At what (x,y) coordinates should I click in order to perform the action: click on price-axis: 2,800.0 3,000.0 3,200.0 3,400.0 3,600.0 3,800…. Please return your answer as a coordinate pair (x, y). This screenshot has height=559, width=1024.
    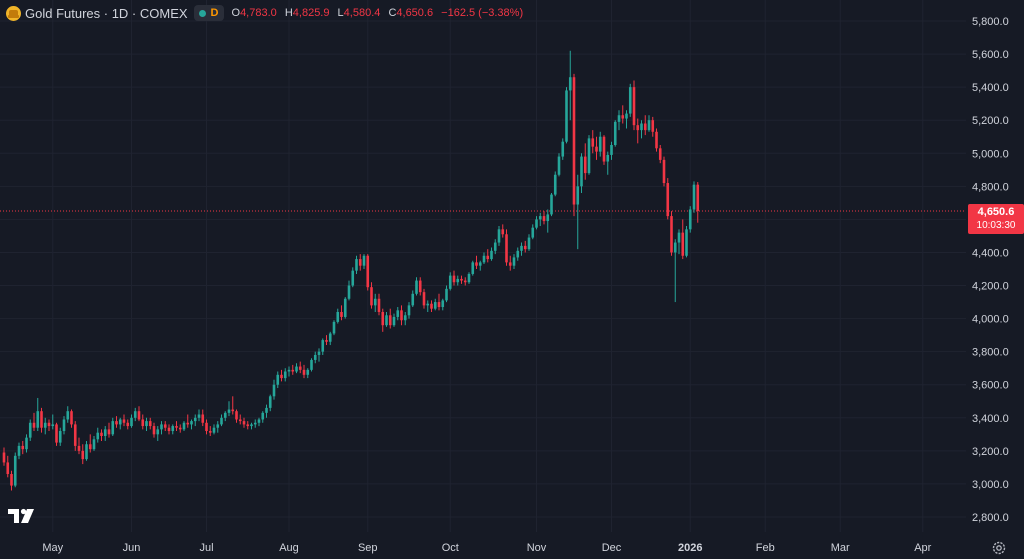
    Looking at the image, I should click on (990, 270).